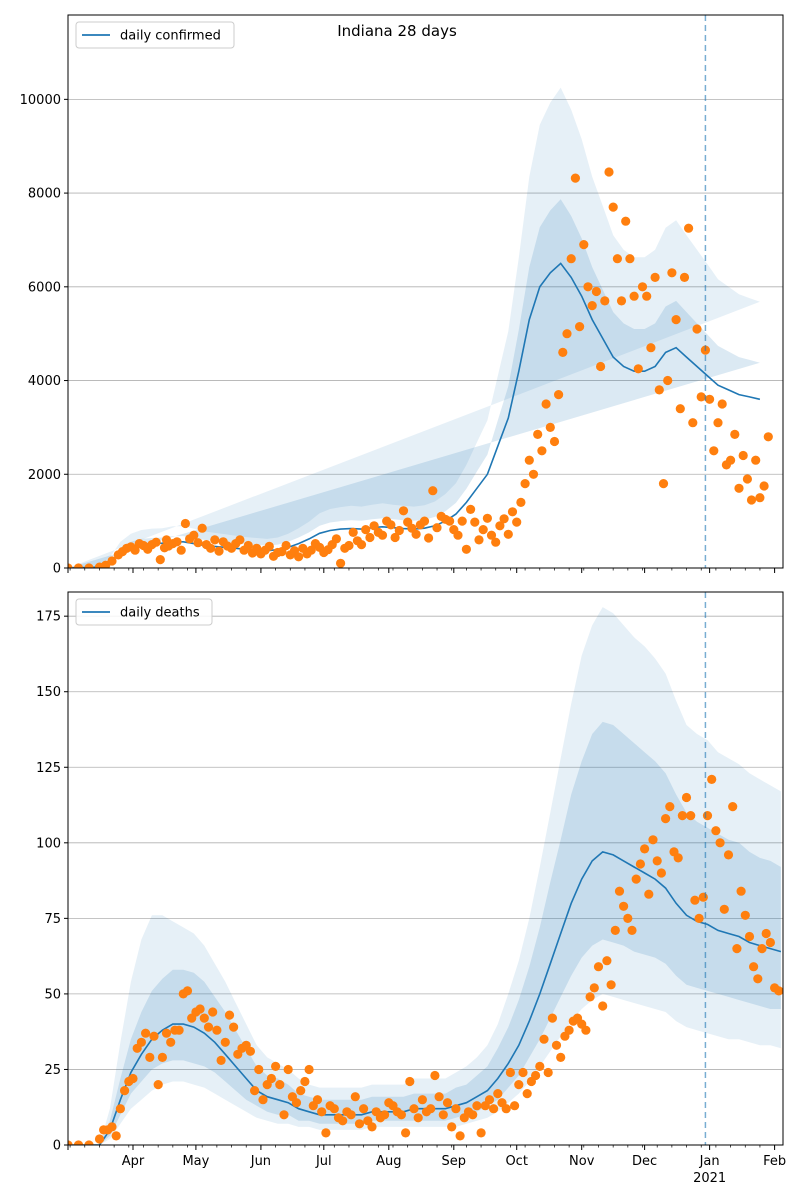 The height and width of the screenshot is (1200, 800). I want to click on x-tick-label: Sep, so click(454, 1161).